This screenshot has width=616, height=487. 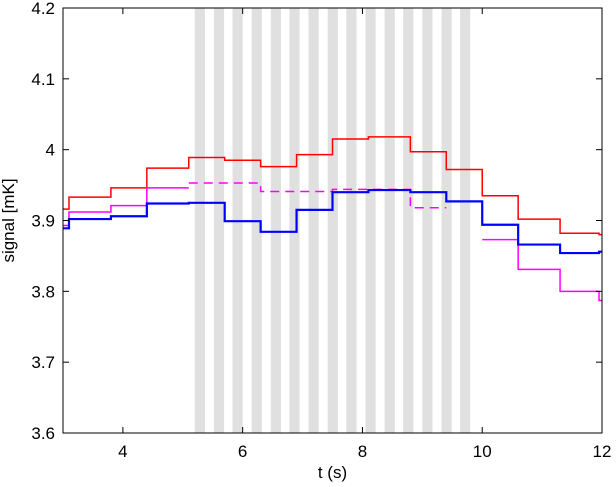 What do you see at coordinates (50, 150) in the screenshot?
I see `y-tick-label: 4` at bounding box center [50, 150].